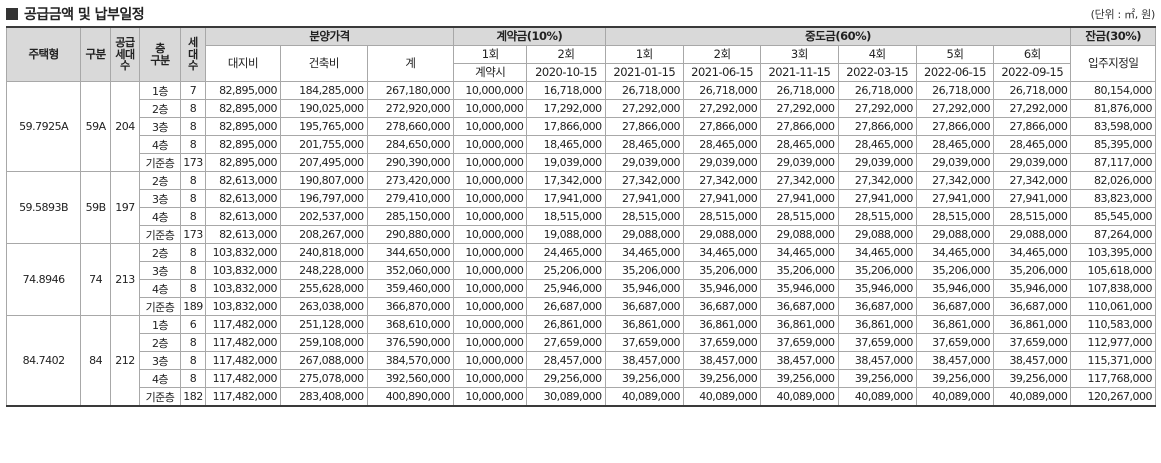 This screenshot has height=463, width=1161. I want to click on col-balance-group: 잔금(30%), so click(1113, 36).